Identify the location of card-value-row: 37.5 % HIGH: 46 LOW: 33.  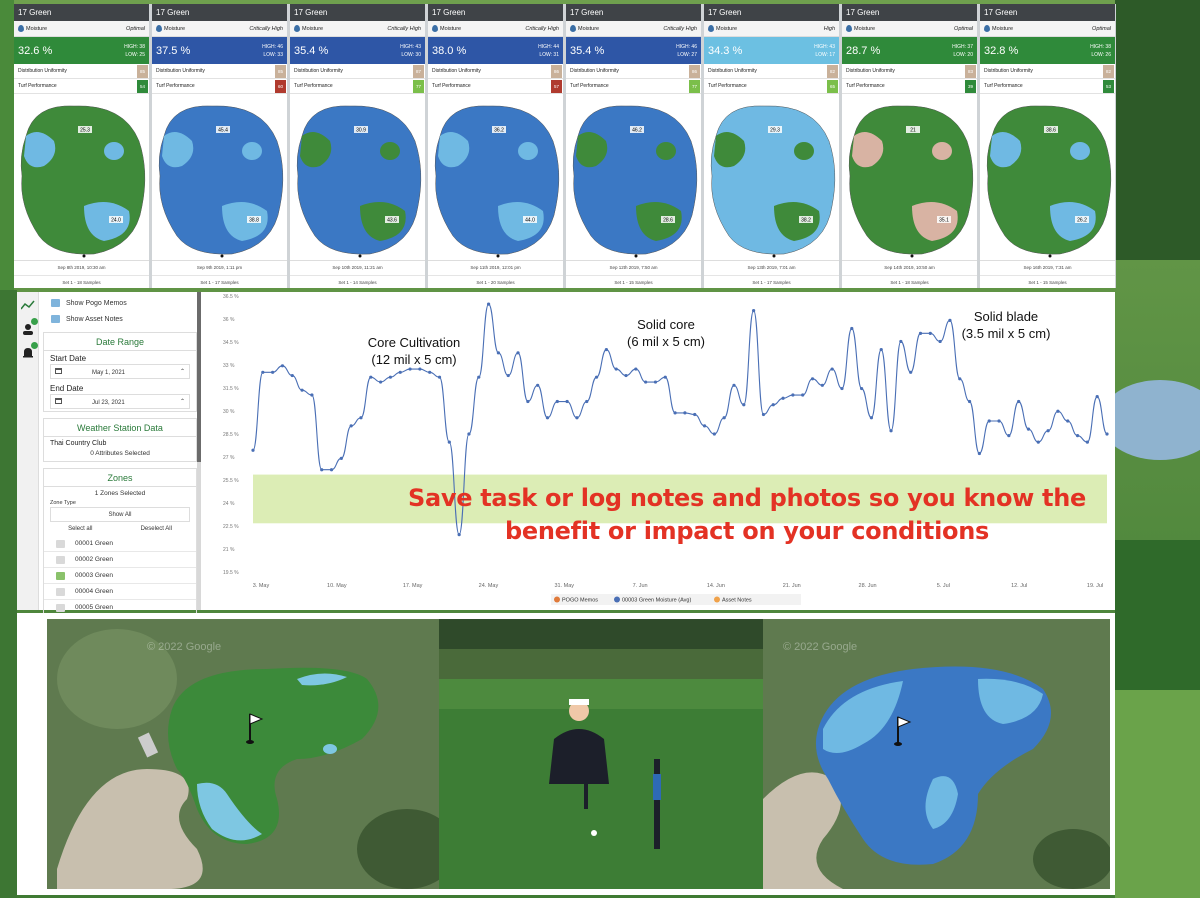
(219, 50).